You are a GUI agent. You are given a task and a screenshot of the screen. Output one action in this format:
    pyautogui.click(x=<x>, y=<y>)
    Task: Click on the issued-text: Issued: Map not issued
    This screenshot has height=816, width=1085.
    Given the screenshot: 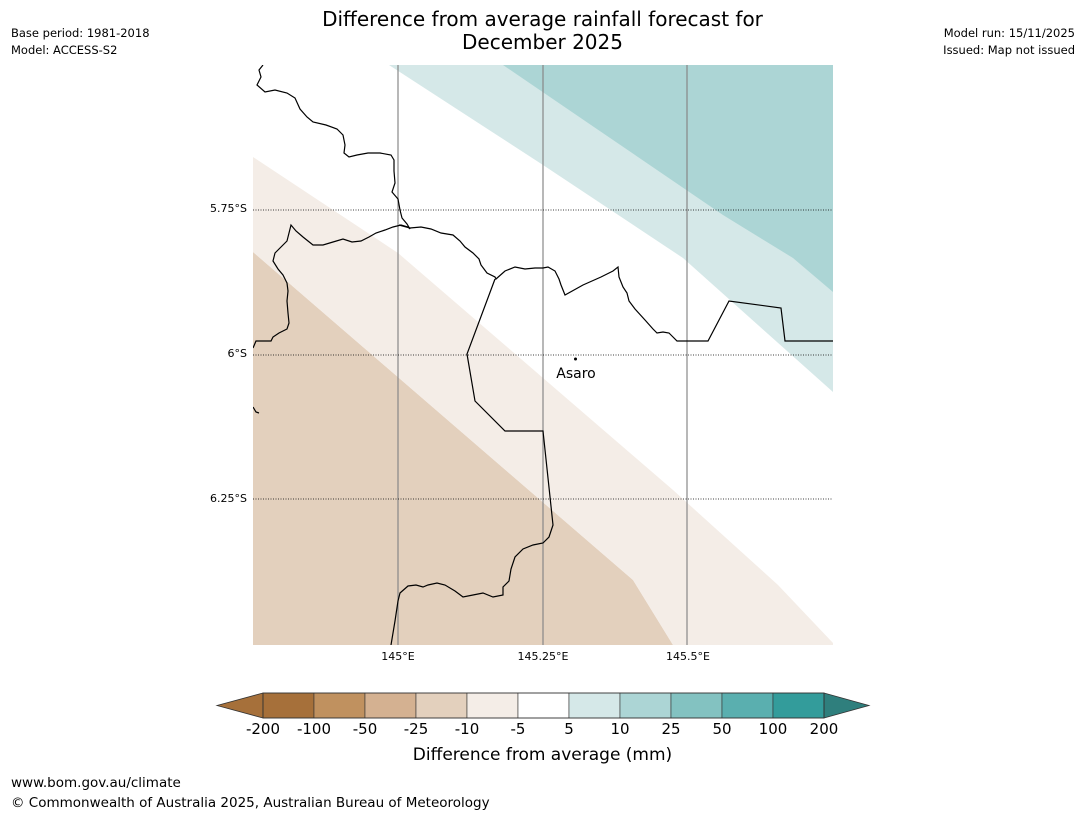 What is the action you would take?
    pyautogui.click(x=1009, y=50)
    